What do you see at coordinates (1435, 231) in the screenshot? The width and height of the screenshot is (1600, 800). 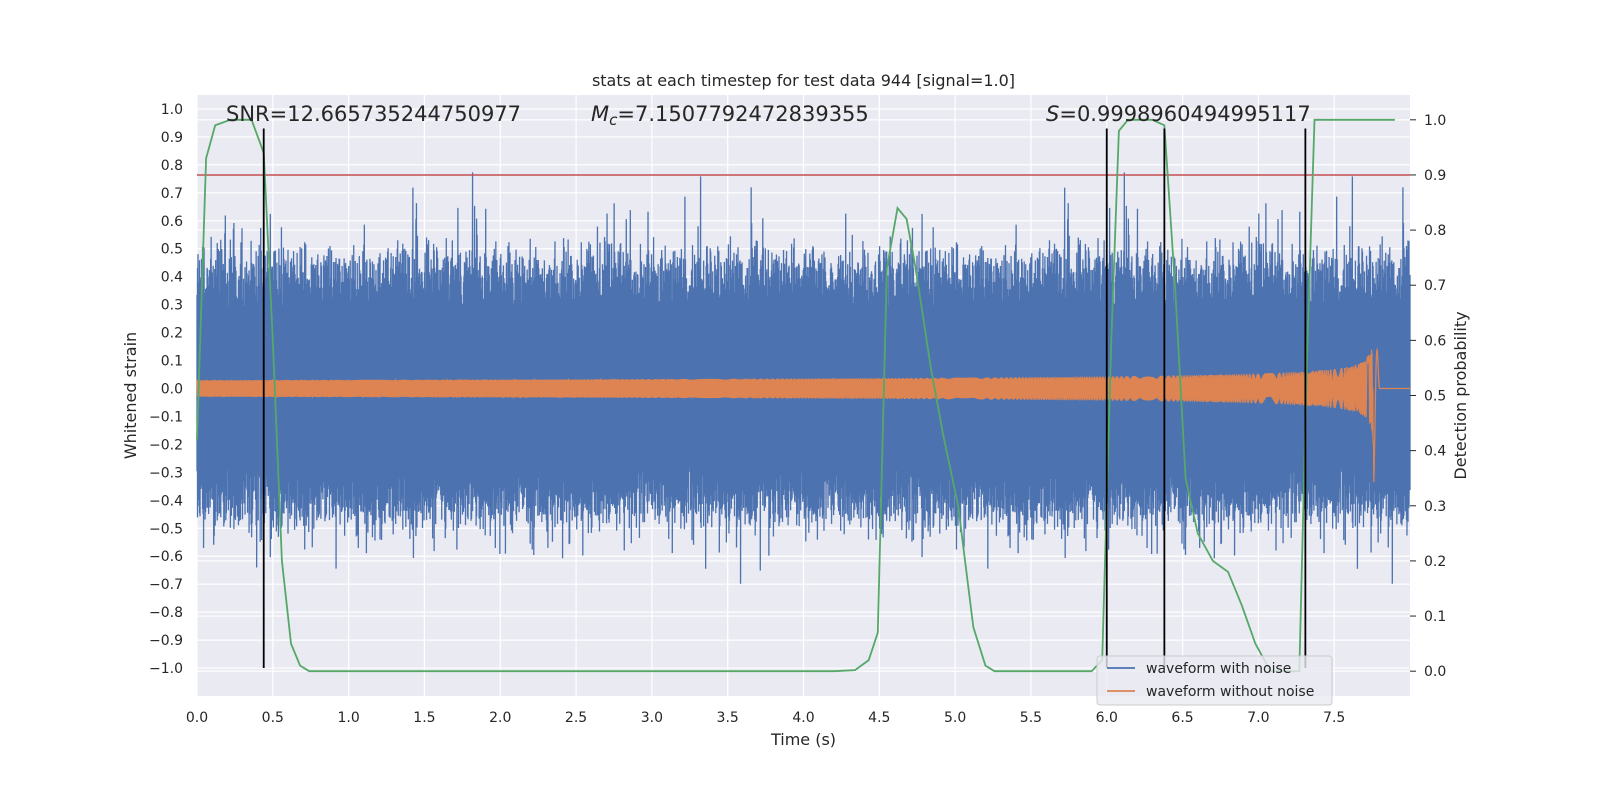 I see `y2-tick-label: 0.8` at bounding box center [1435, 231].